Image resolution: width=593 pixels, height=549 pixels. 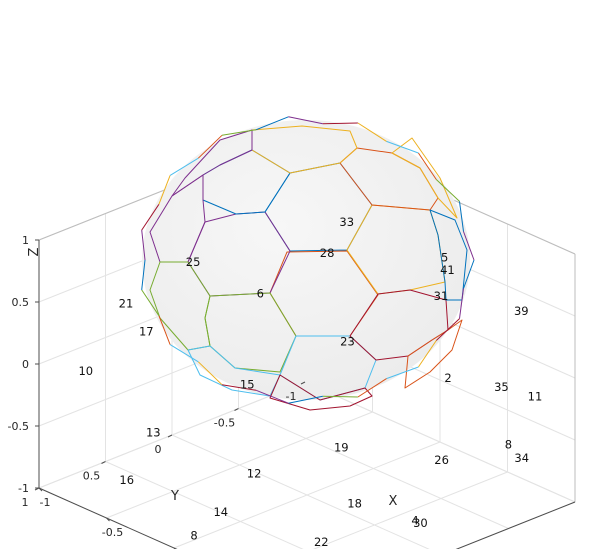 I want to click on y-axis-label: Y, so click(x=174, y=496).